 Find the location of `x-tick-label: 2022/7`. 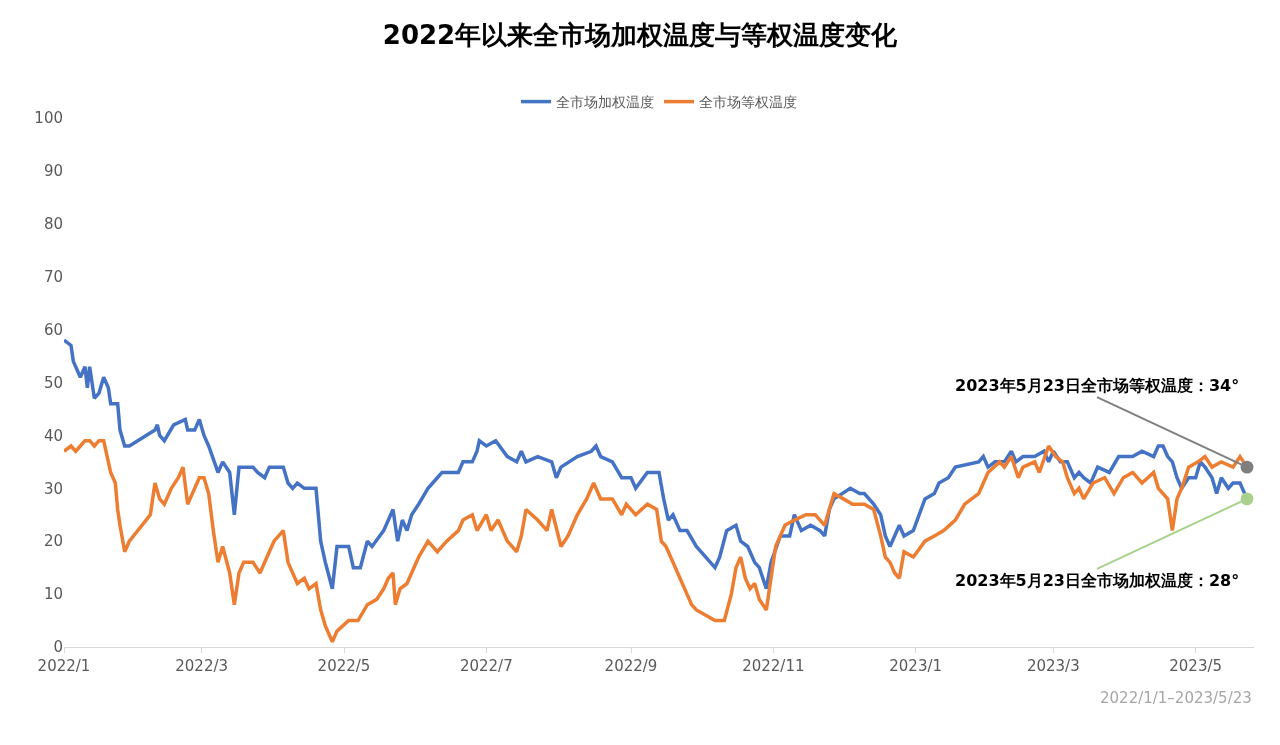

x-tick-label: 2022/7 is located at coordinates (486, 666).